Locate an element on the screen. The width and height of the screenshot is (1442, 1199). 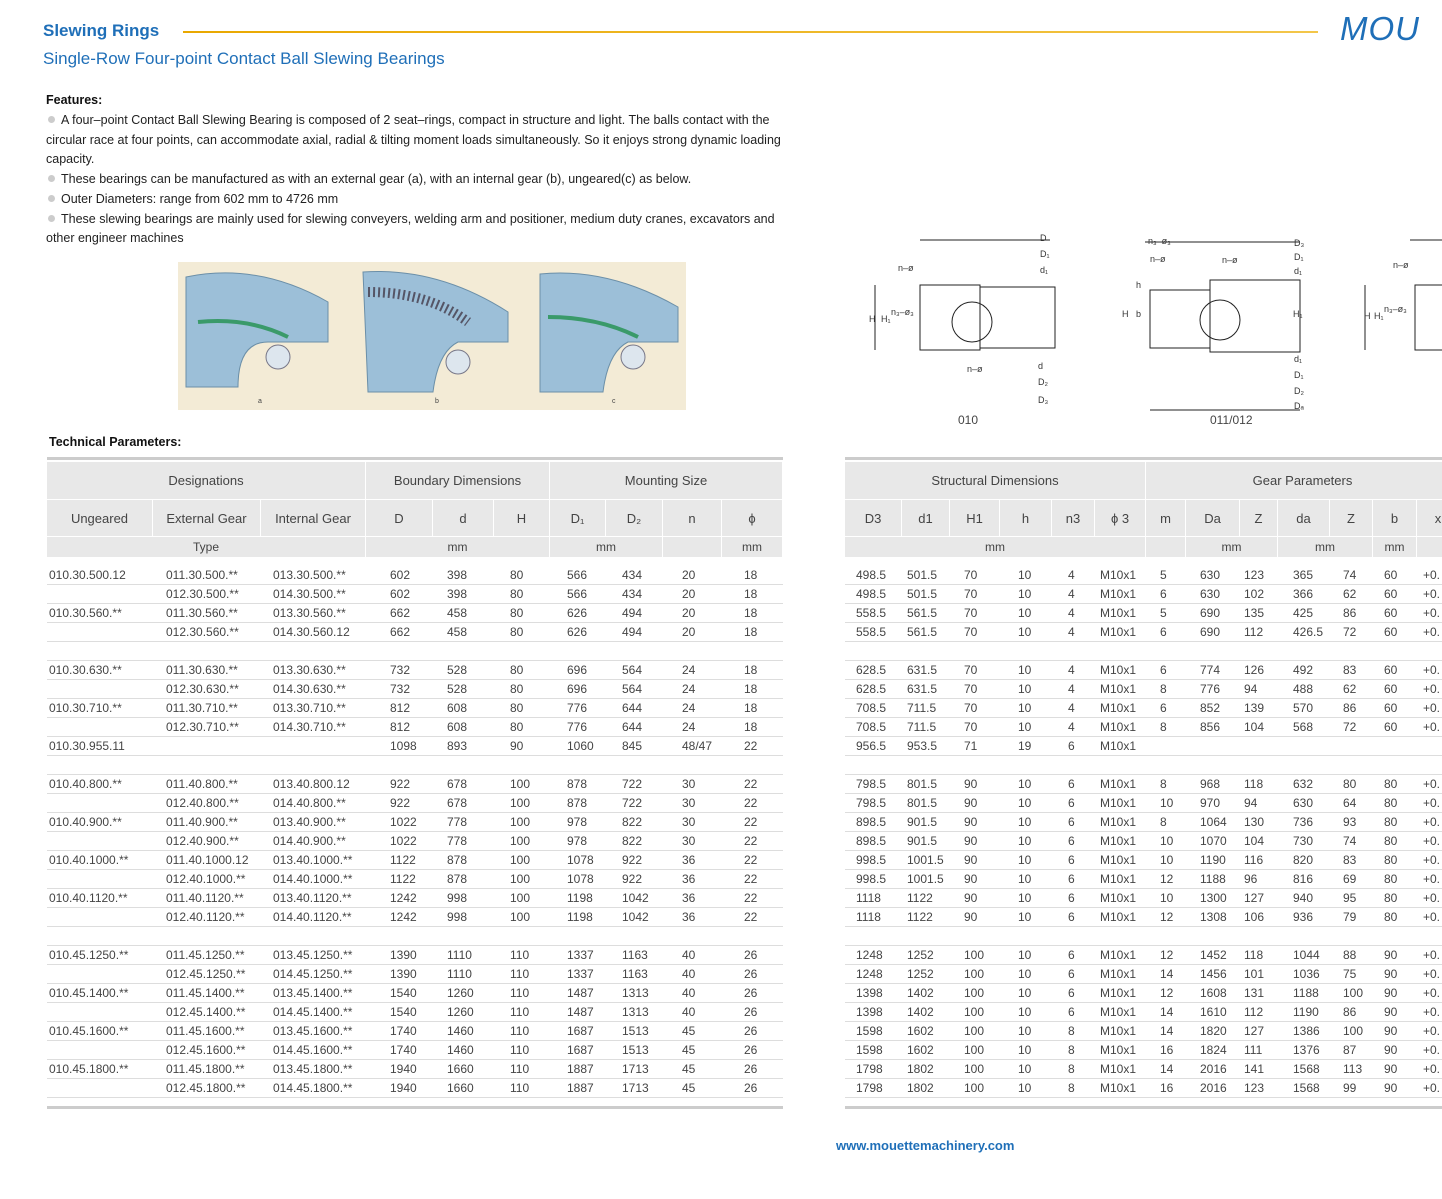
table-cell: 012.30.560.** is located at coordinates (202, 632).